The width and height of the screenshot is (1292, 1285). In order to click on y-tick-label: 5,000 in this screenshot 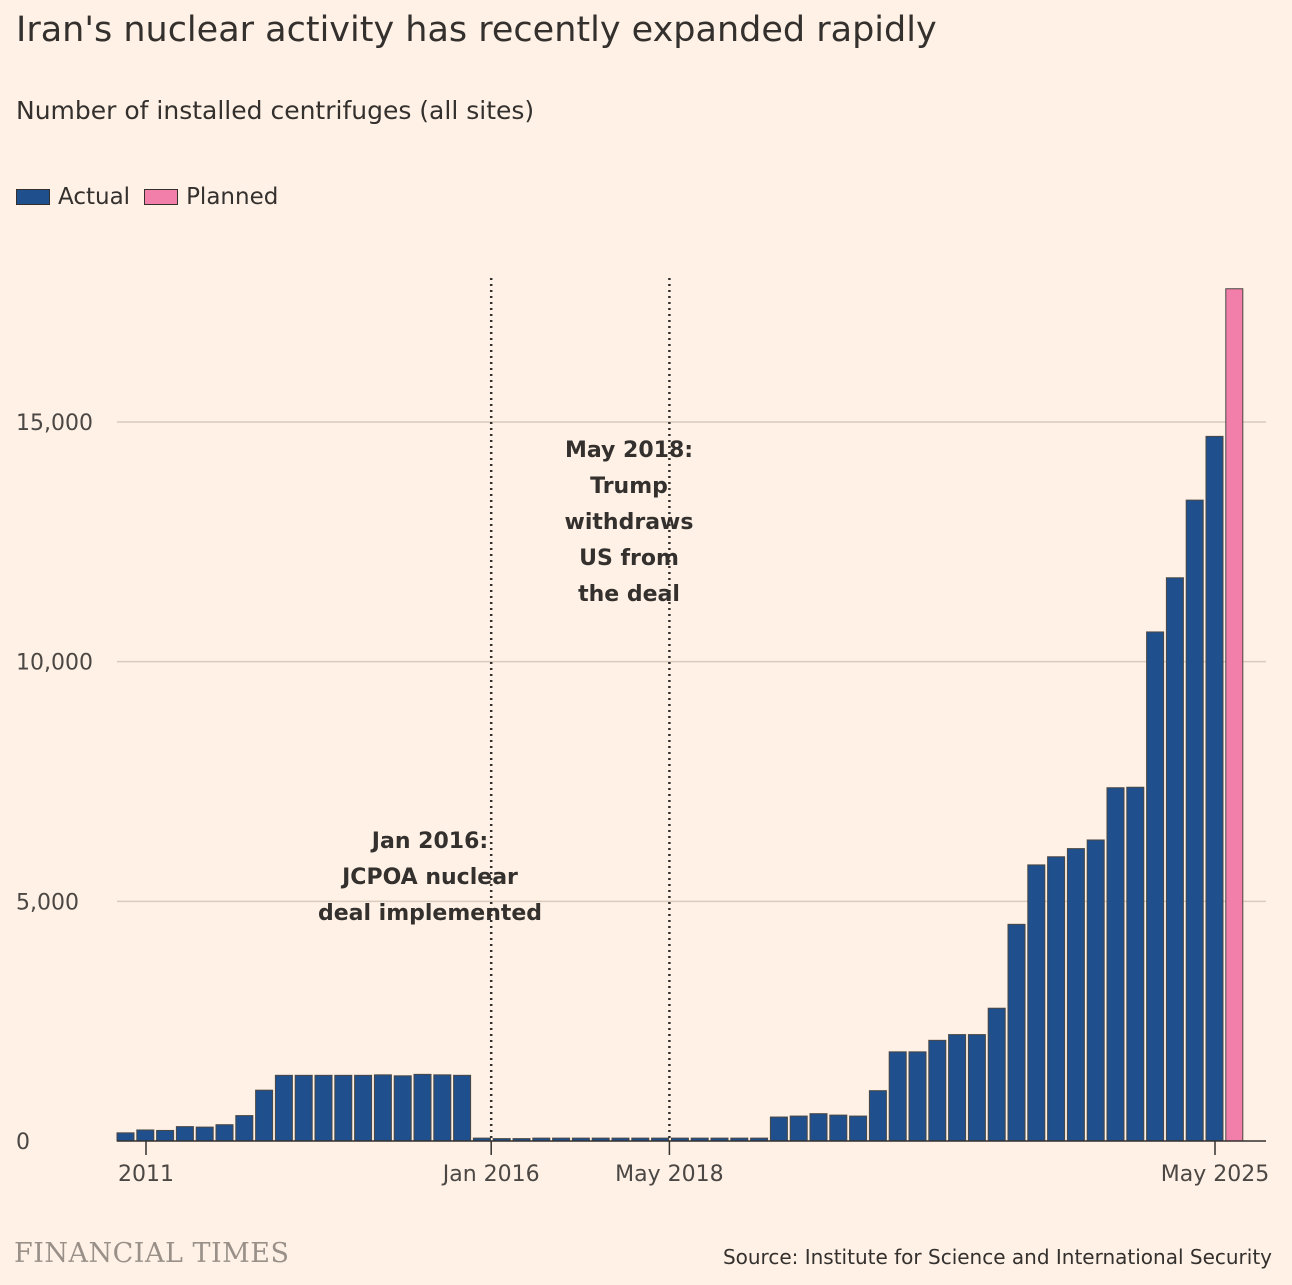, I will do `click(47, 902)`.